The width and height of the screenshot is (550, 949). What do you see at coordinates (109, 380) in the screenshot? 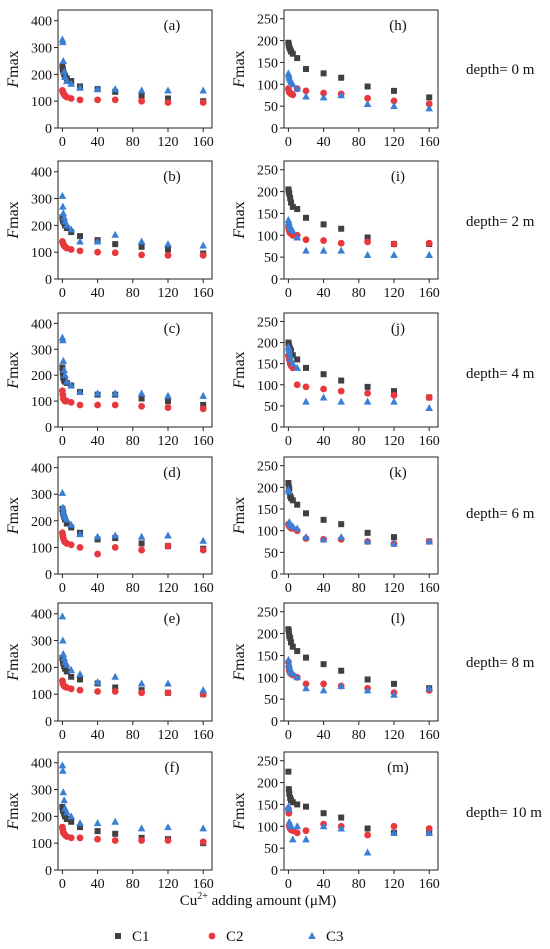
I see `panel-c: 0 100 200 300 400 0 40 80 120 160 Fmax (c)` at bounding box center [109, 380].